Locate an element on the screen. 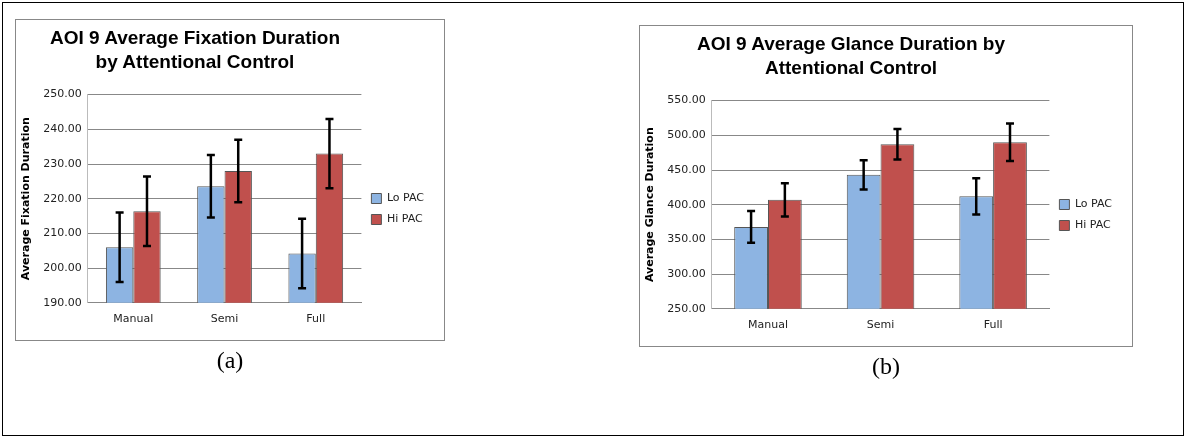 The image size is (1188, 440). y-tick-label: 550.00 is located at coordinates (686, 100).